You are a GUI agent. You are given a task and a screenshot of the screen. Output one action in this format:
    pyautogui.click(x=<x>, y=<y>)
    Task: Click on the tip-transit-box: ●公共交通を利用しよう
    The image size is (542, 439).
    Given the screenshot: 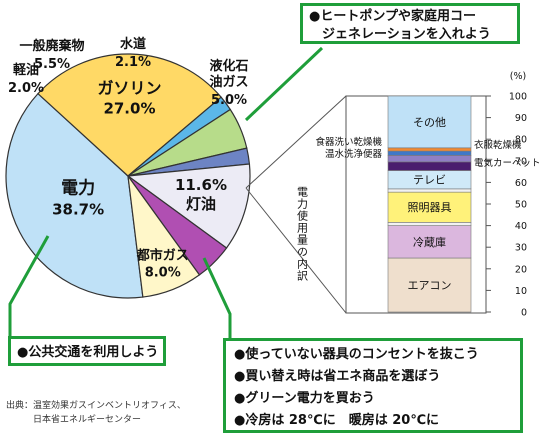 What is the action you would take?
    pyautogui.click(x=87, y=351)
    